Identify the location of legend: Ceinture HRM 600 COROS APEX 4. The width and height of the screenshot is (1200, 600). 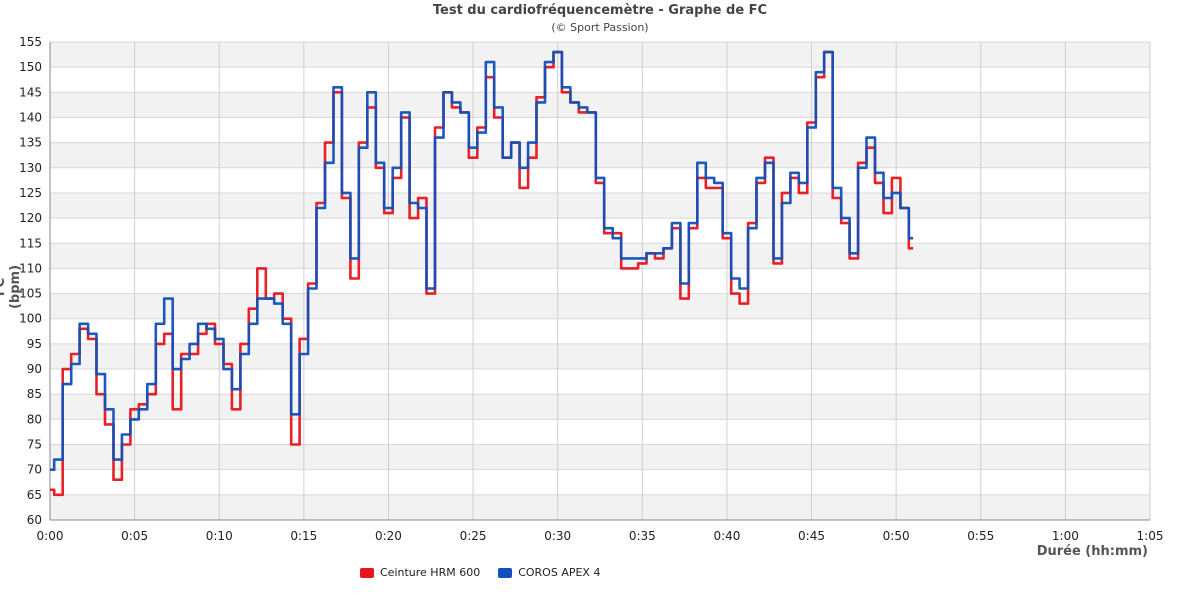
(480, 572).